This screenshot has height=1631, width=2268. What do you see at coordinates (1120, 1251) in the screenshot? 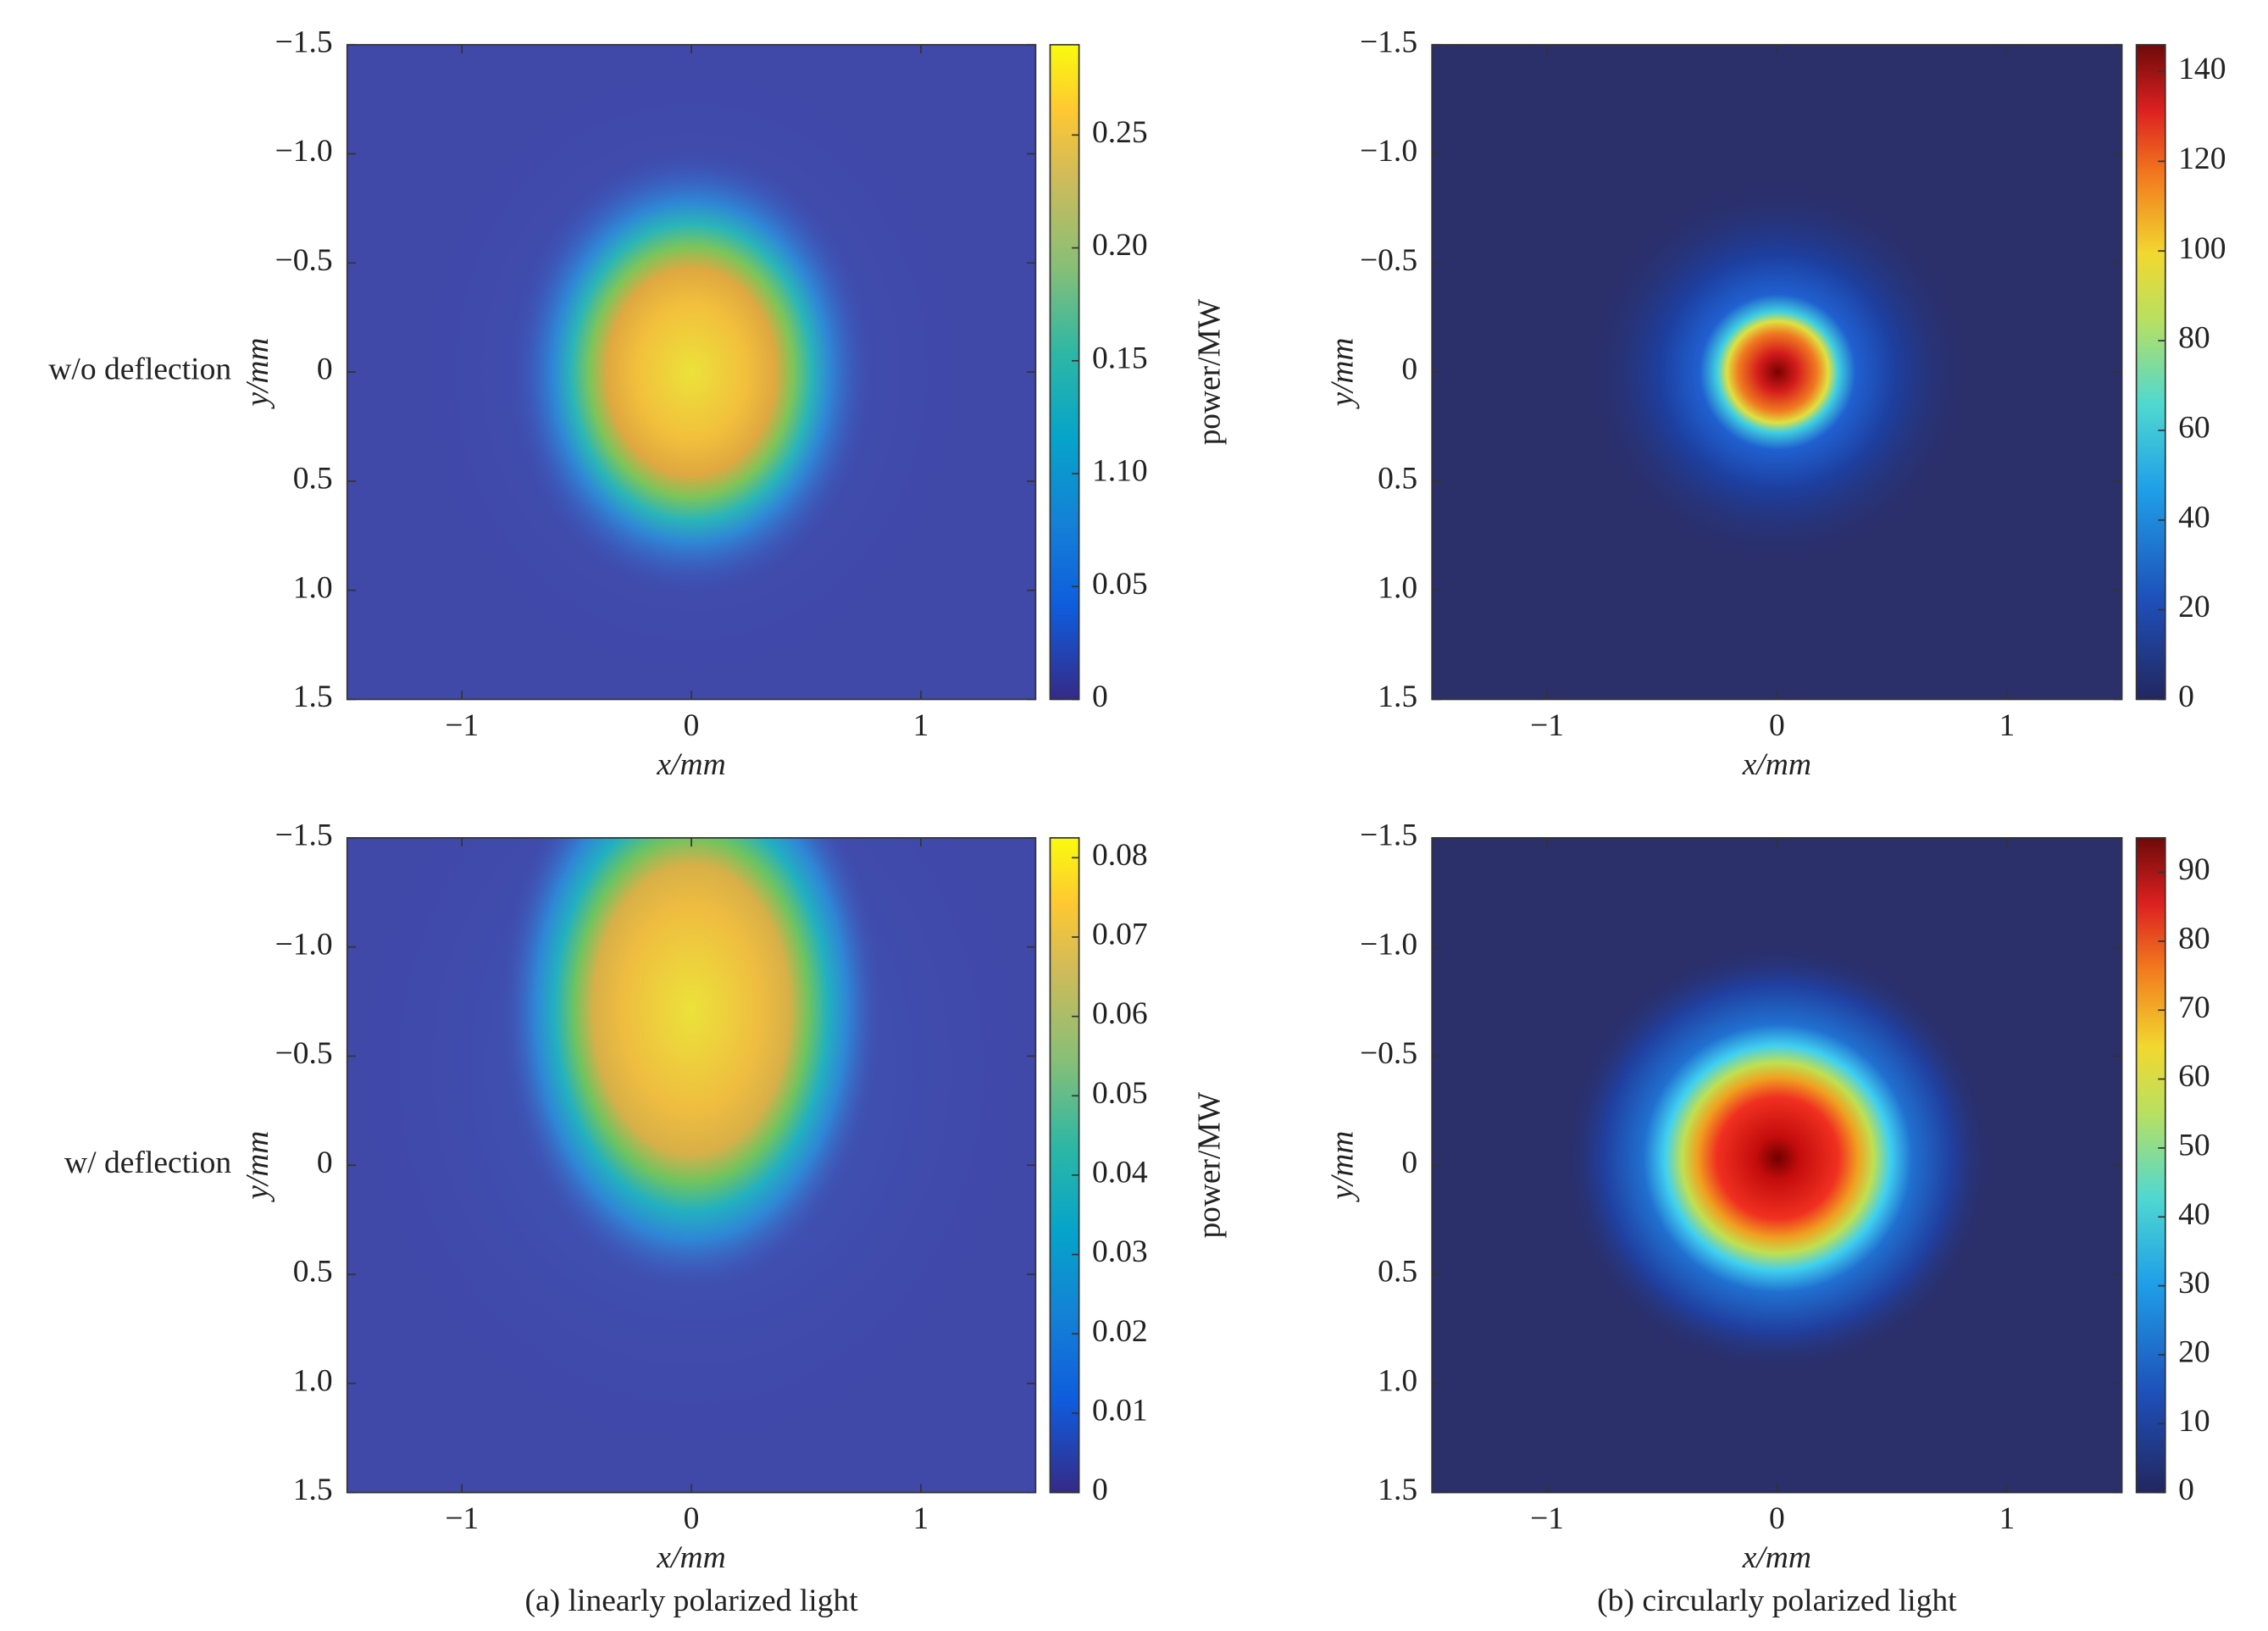
I see `colorbar-tick-label: 0.03` at bounding box center [1120, 1251].